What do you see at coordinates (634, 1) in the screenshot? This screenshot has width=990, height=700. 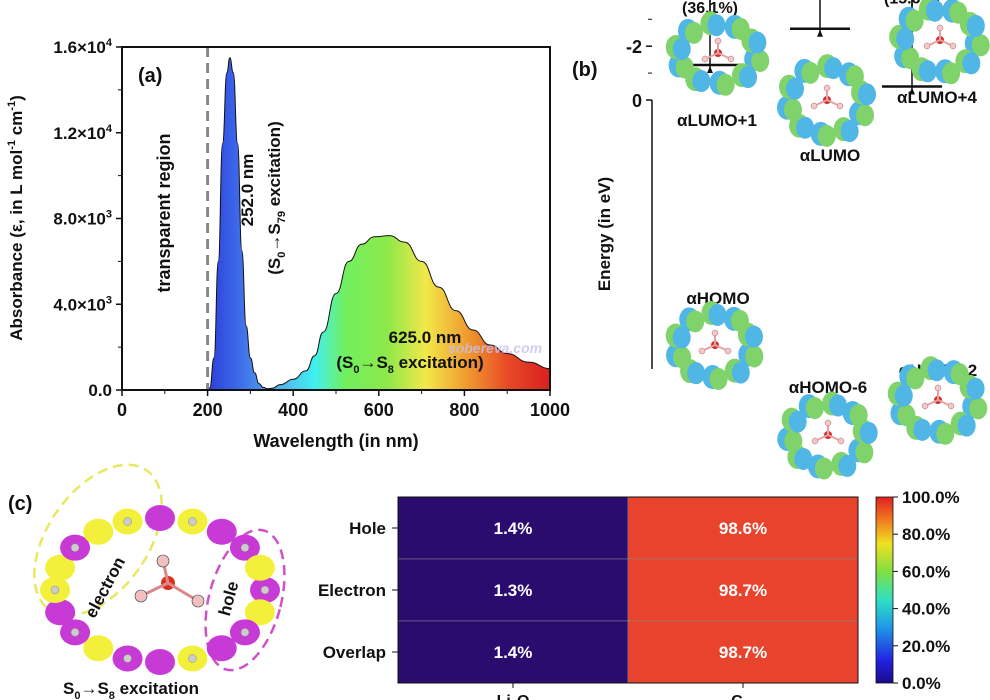 I see `energy-tick-label: -4` at bounding box center [634, 1].